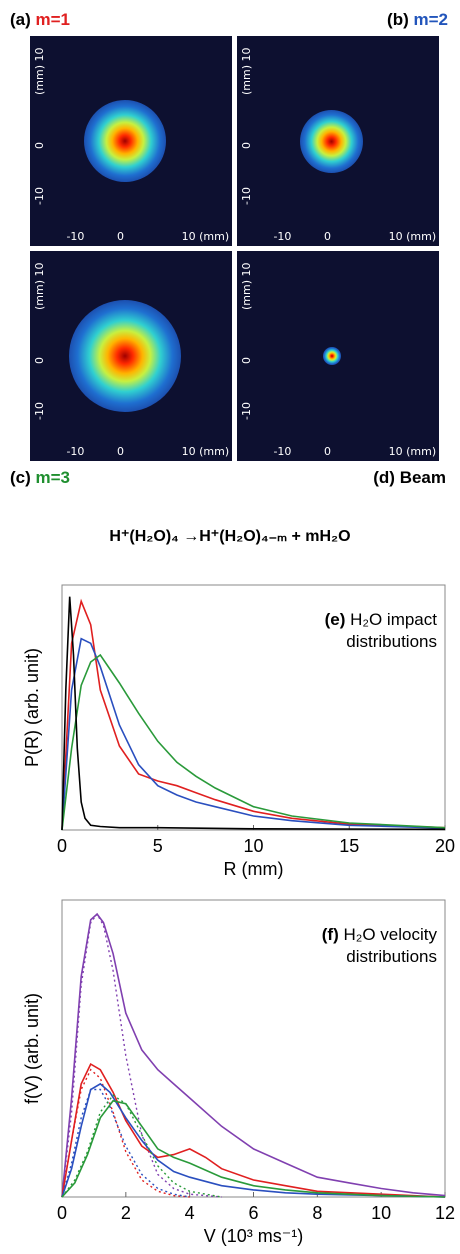 The height and width of the screenshot is (1254, 460). I want to click on heatmap-beam: -10 0 10 (mm) (mm) 10 0 -10, so click(338, 356).